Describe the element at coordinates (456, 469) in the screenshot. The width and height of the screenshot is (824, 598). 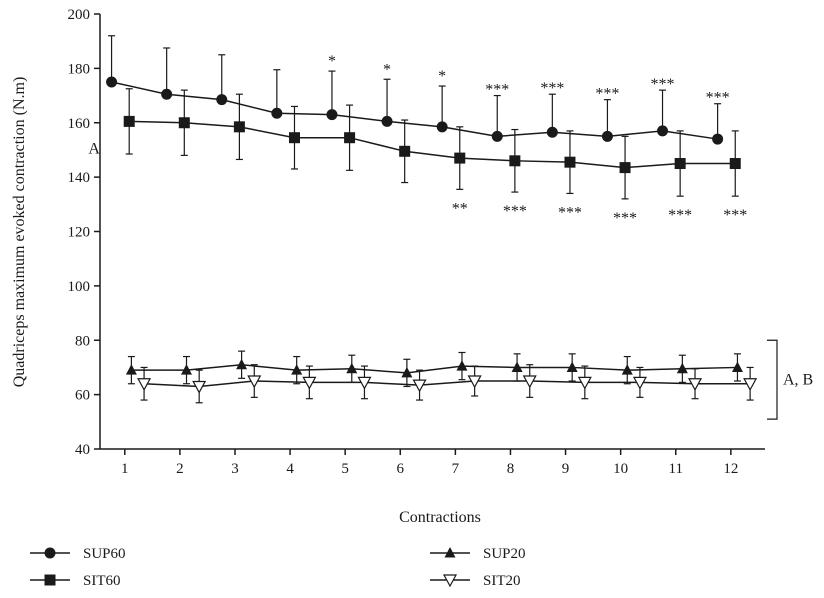
I see `x-tick-label: 7` at that location.